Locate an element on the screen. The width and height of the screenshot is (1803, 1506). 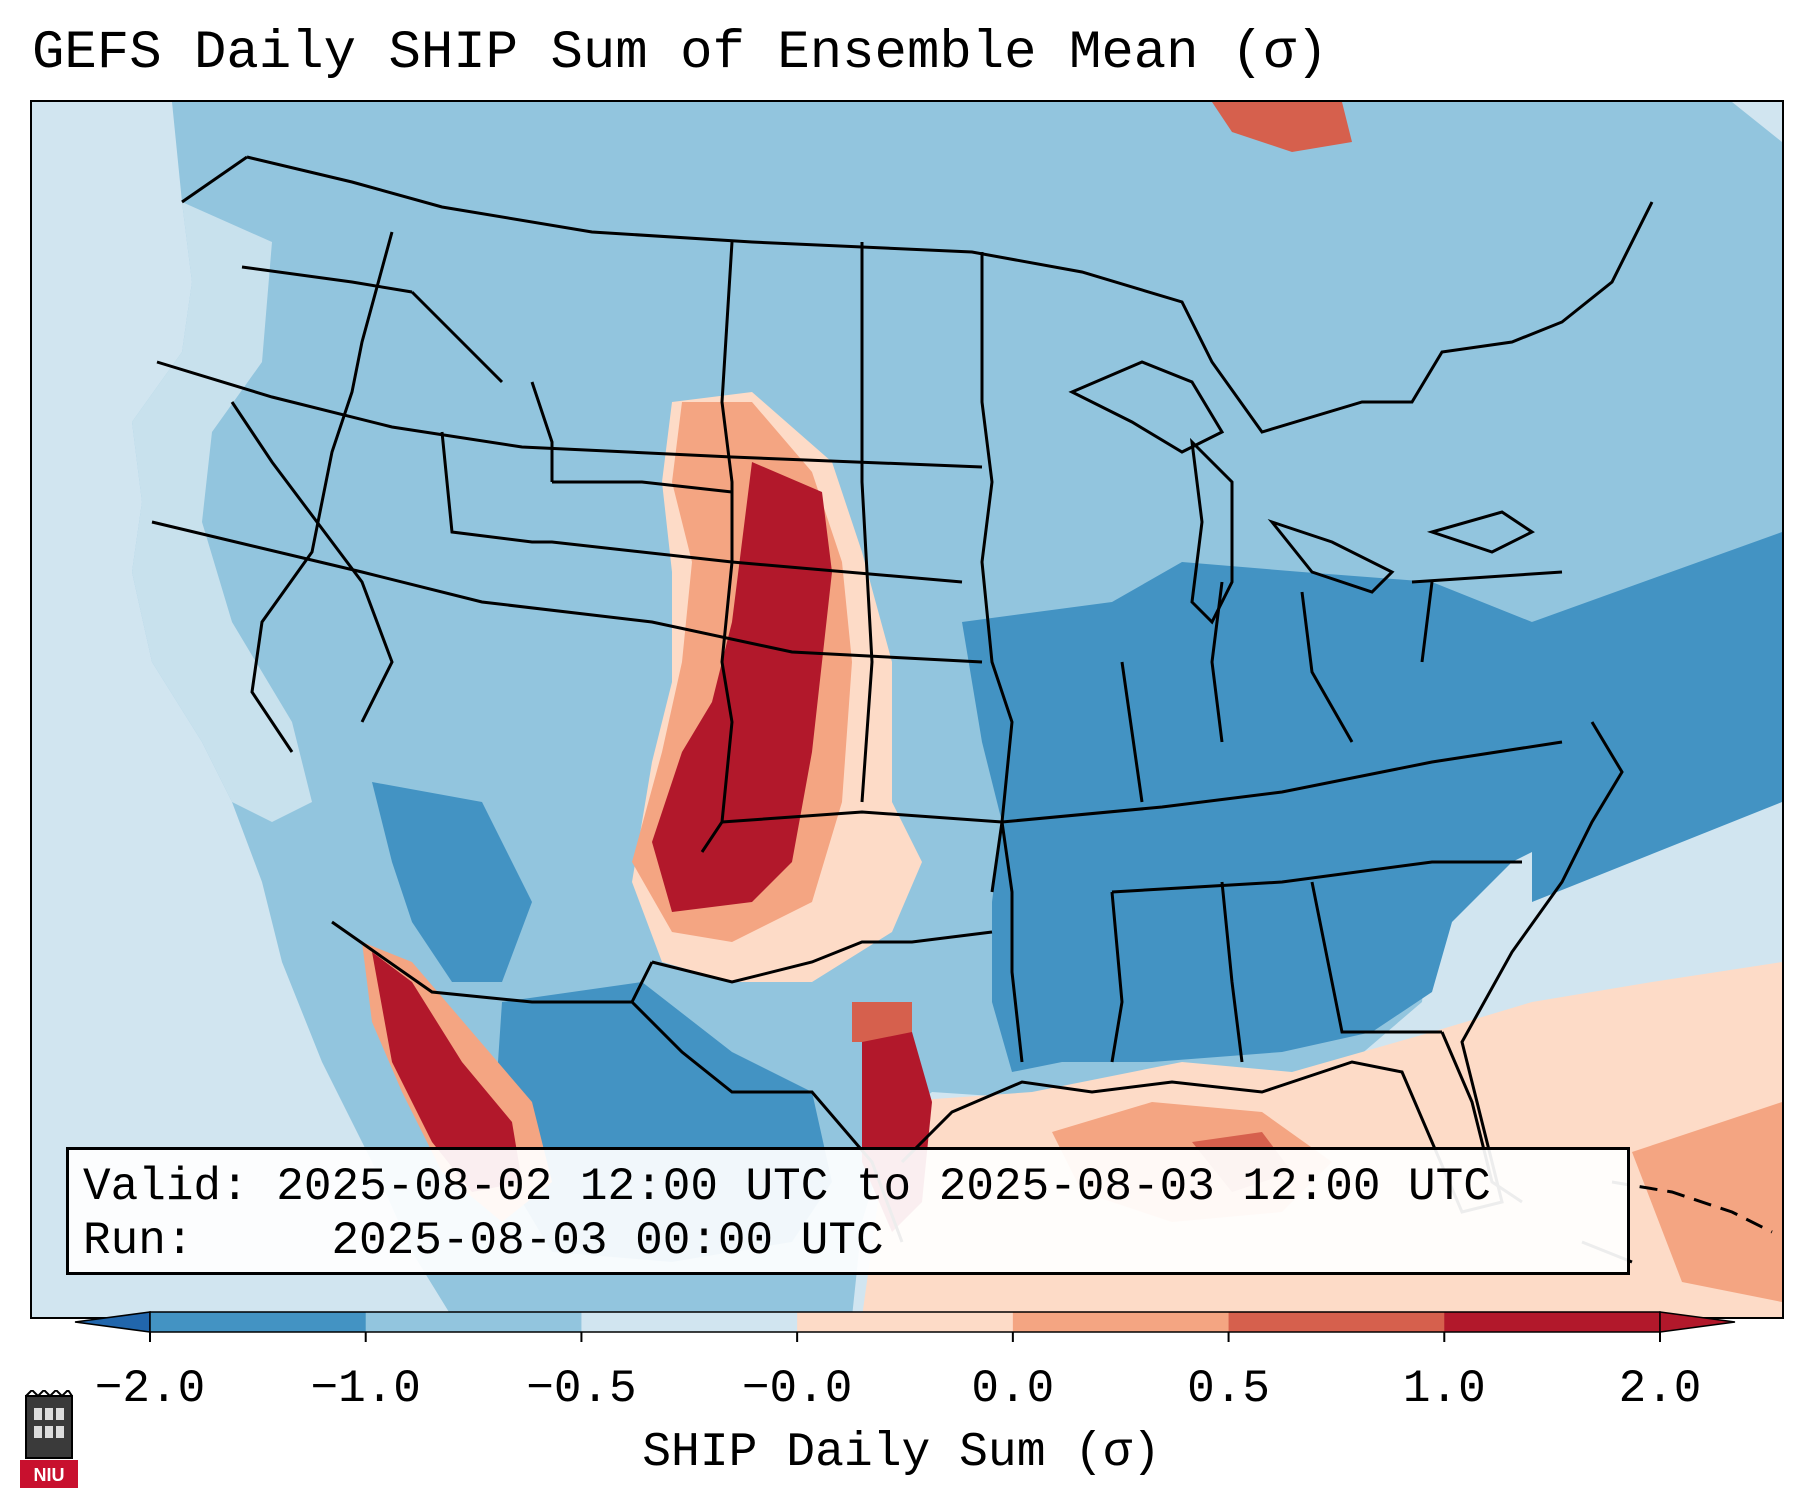
university-logo: NIU is located at coordinates (49, 1439).